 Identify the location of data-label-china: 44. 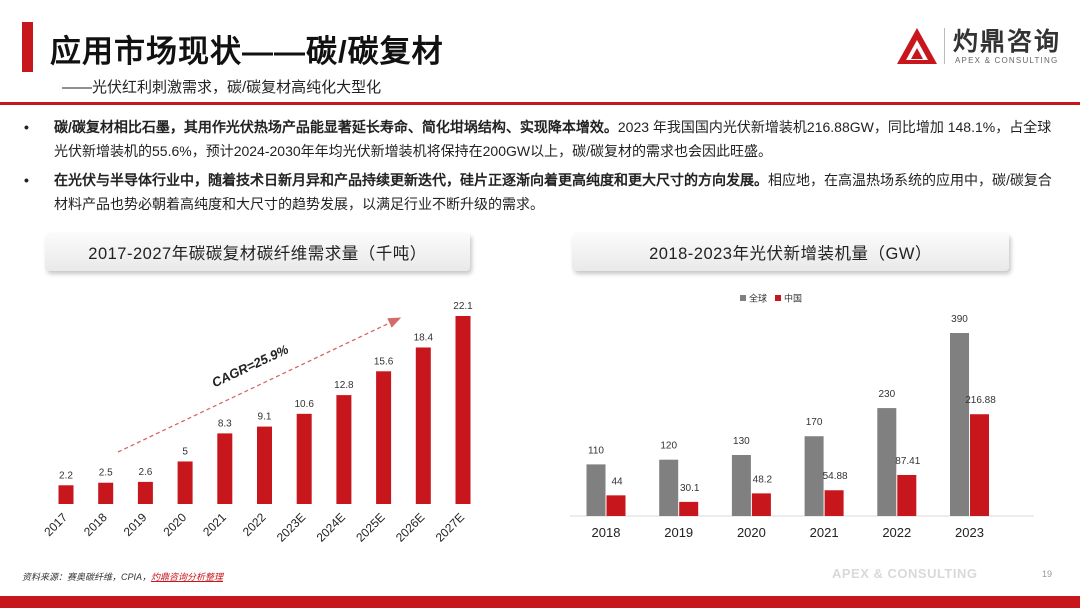
(617, 481).